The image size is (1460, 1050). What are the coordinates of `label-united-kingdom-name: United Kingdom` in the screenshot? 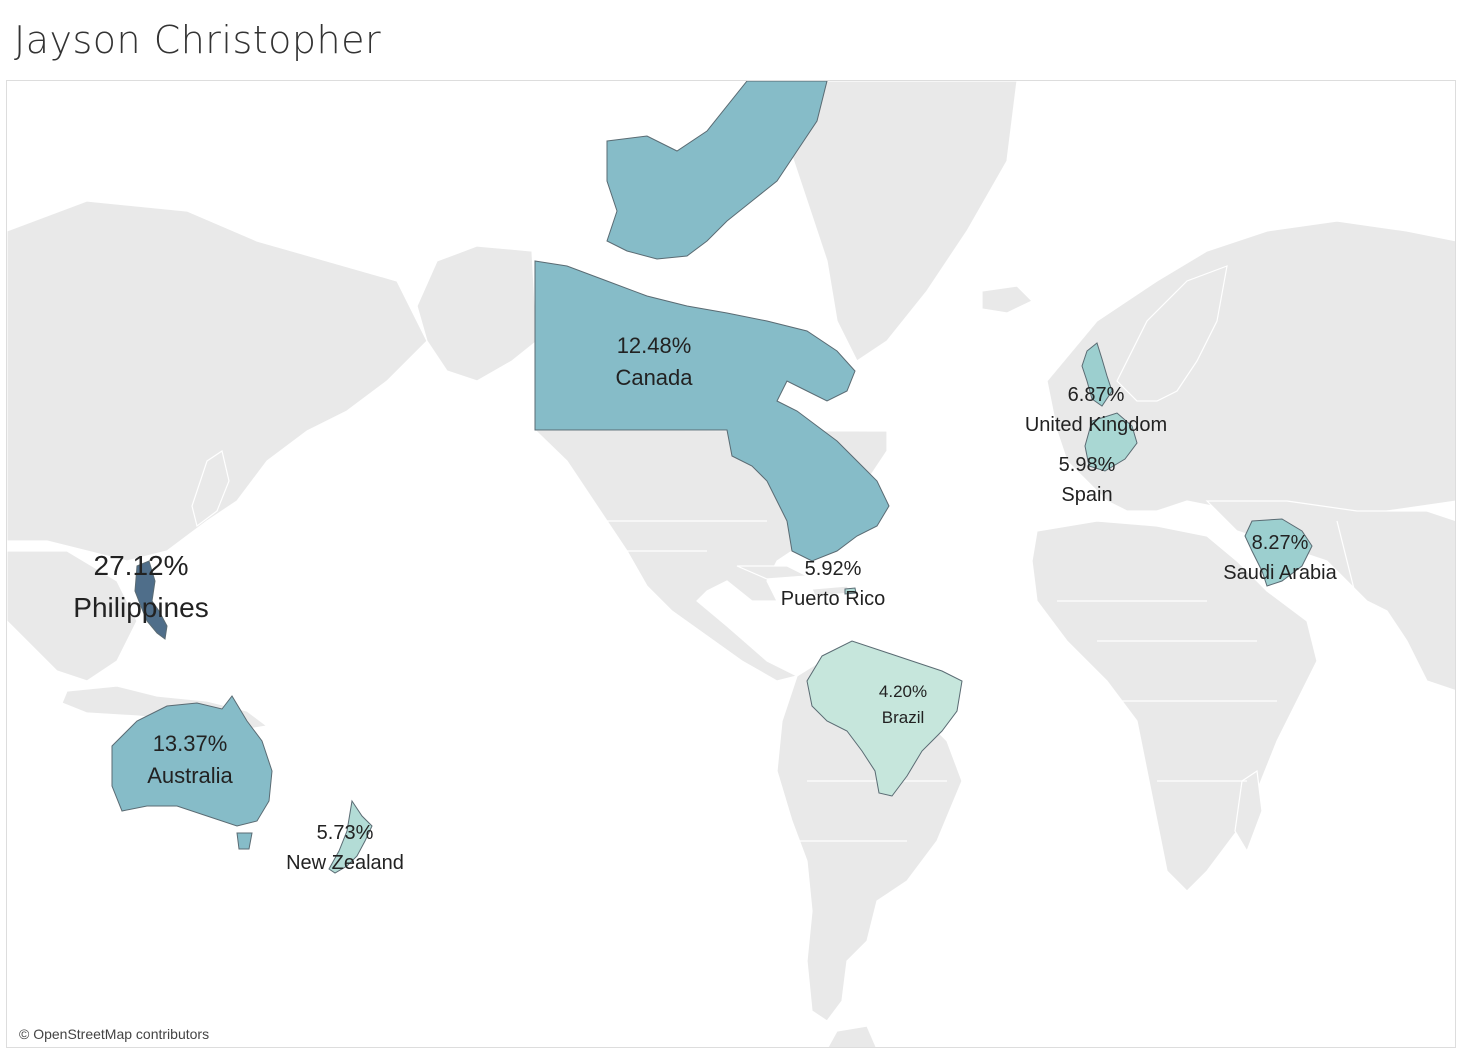 It's located at (1096, 425).